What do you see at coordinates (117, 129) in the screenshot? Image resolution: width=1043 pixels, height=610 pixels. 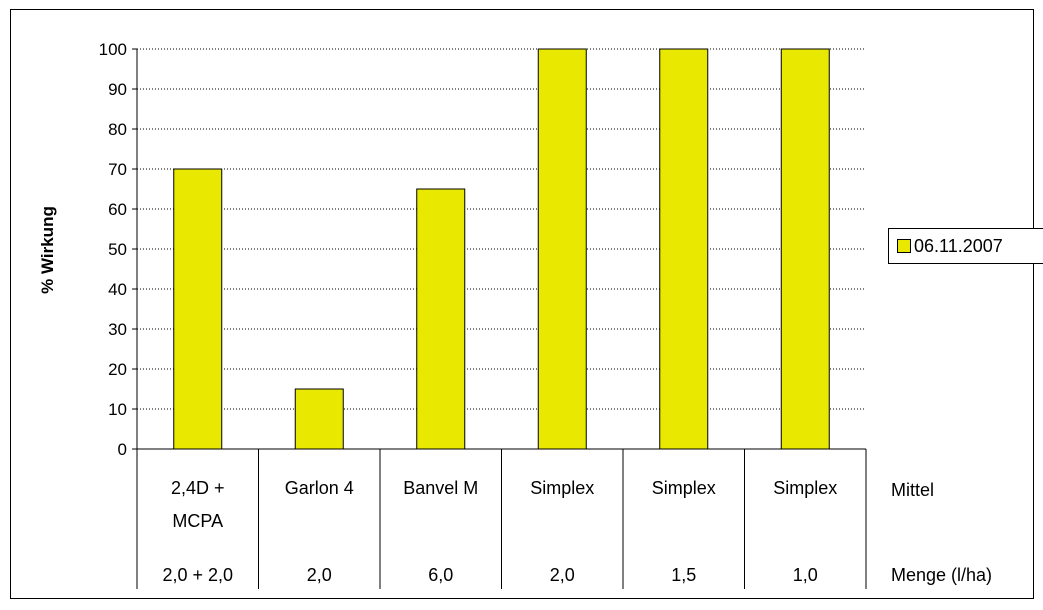 I see `y-tick-label: 80` at bounding box center [117, 129].